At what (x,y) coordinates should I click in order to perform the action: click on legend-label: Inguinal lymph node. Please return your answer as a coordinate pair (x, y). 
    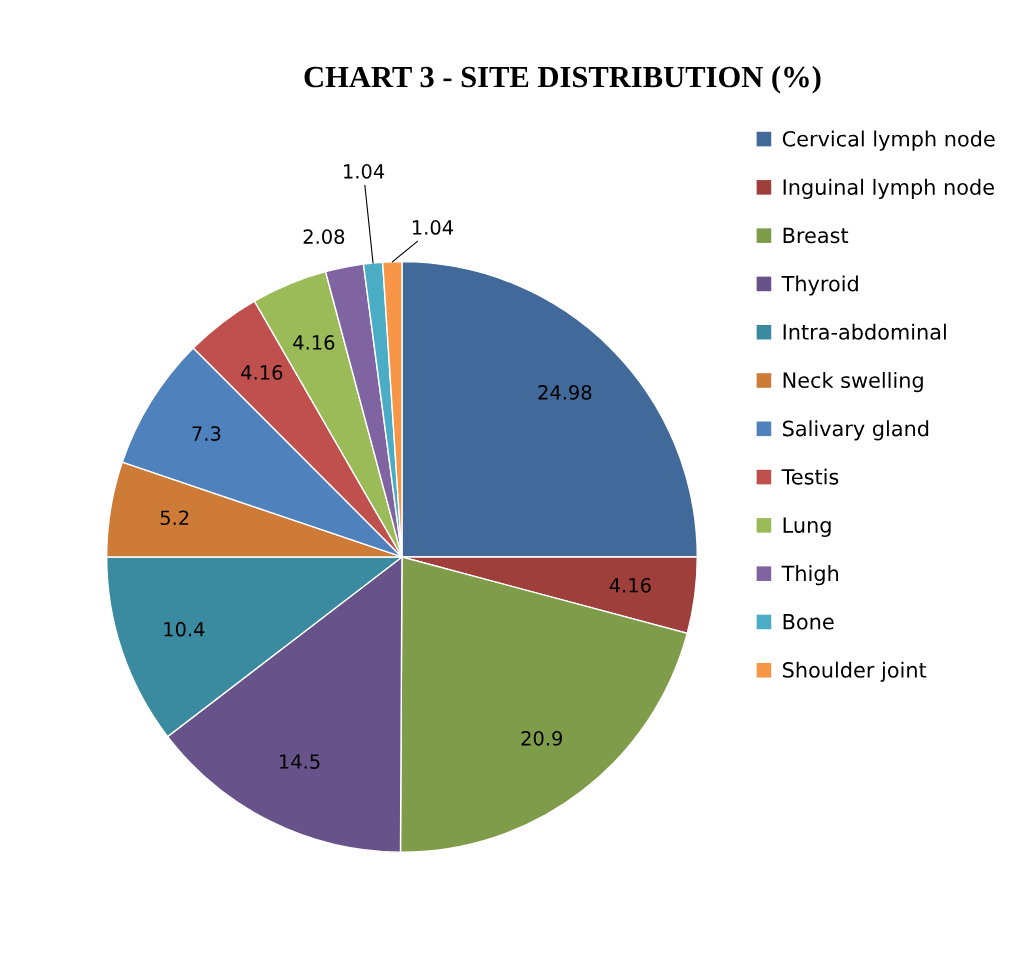
    Looking at the image, I should click on (888, 188).